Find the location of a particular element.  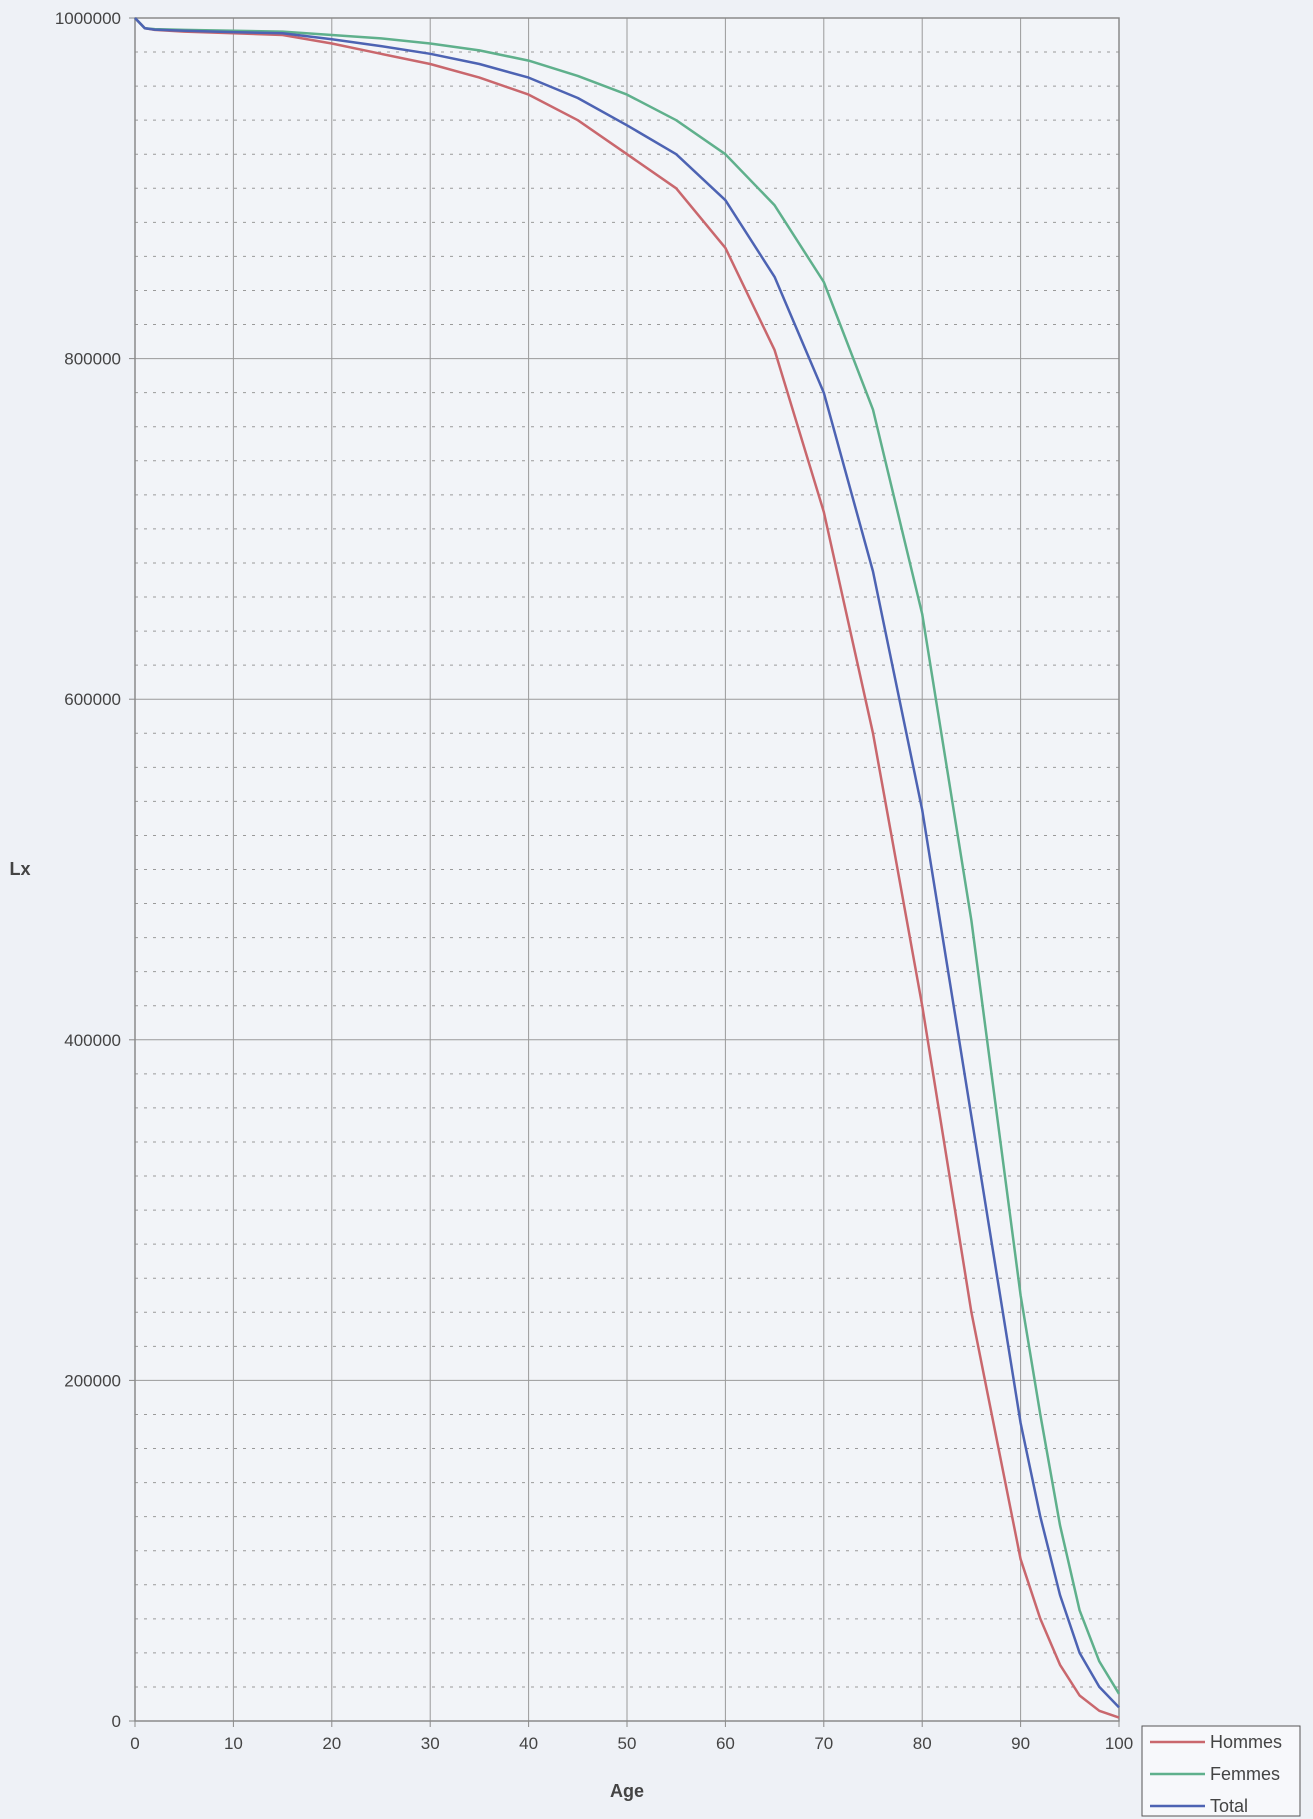

y-axis-title: Lx is located at coordinates (19, 869).